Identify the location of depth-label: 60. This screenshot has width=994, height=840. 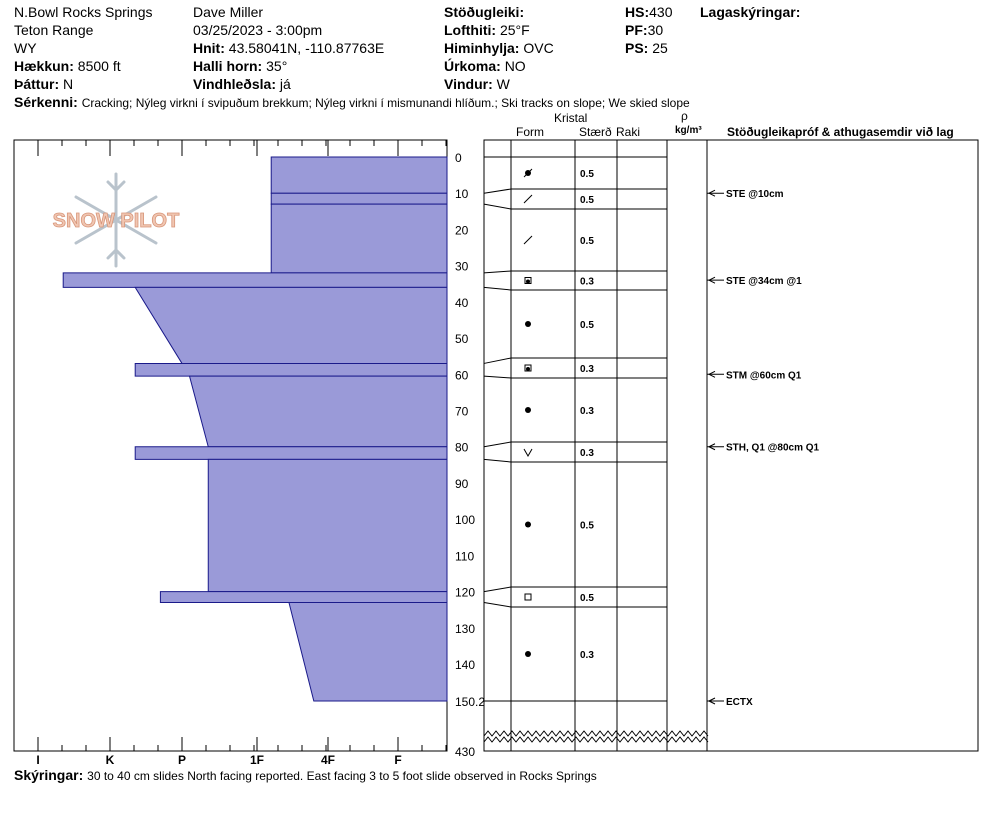
(462, 375).